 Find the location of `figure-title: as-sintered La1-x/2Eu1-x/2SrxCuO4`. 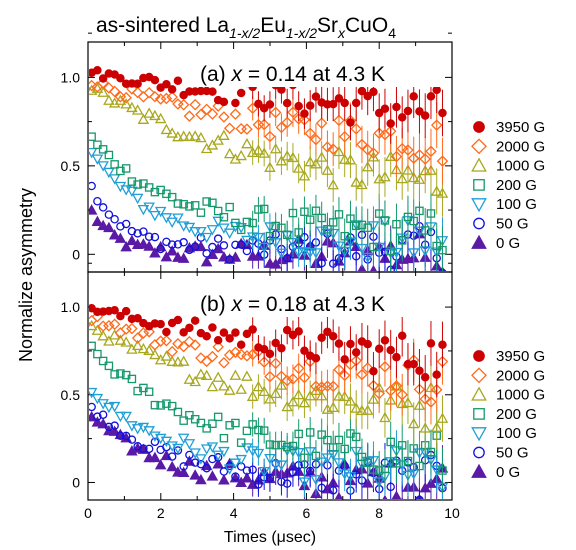

figure-title: as-sintered La1-x/2Eu1-x/2SrxCuO4 is located at coordinates (246, 27).